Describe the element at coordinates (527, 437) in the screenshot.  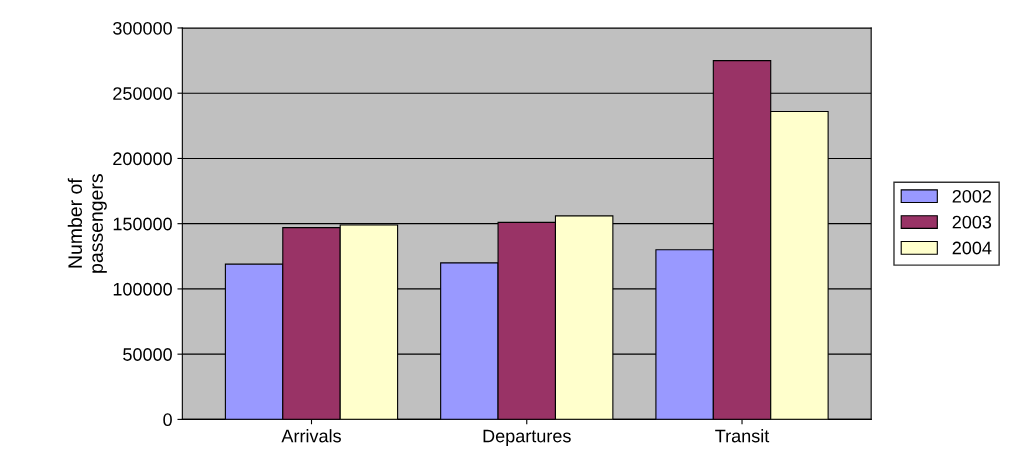
I see `x-tick-label: Departures` at that location.